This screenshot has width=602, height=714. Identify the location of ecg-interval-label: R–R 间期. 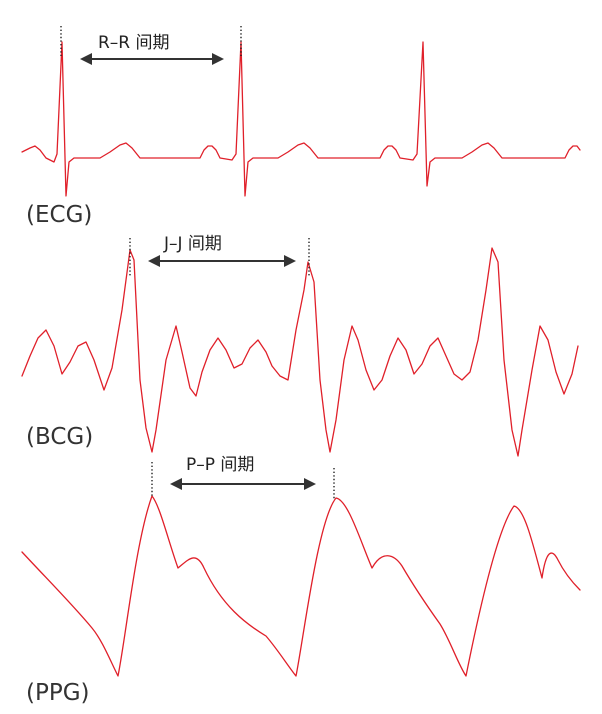
(134, 43).